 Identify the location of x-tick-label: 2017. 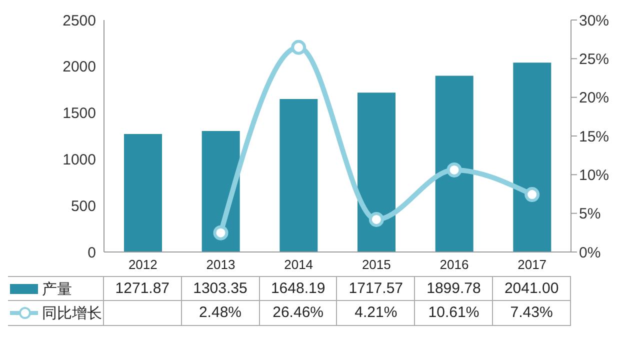
(532, 264).